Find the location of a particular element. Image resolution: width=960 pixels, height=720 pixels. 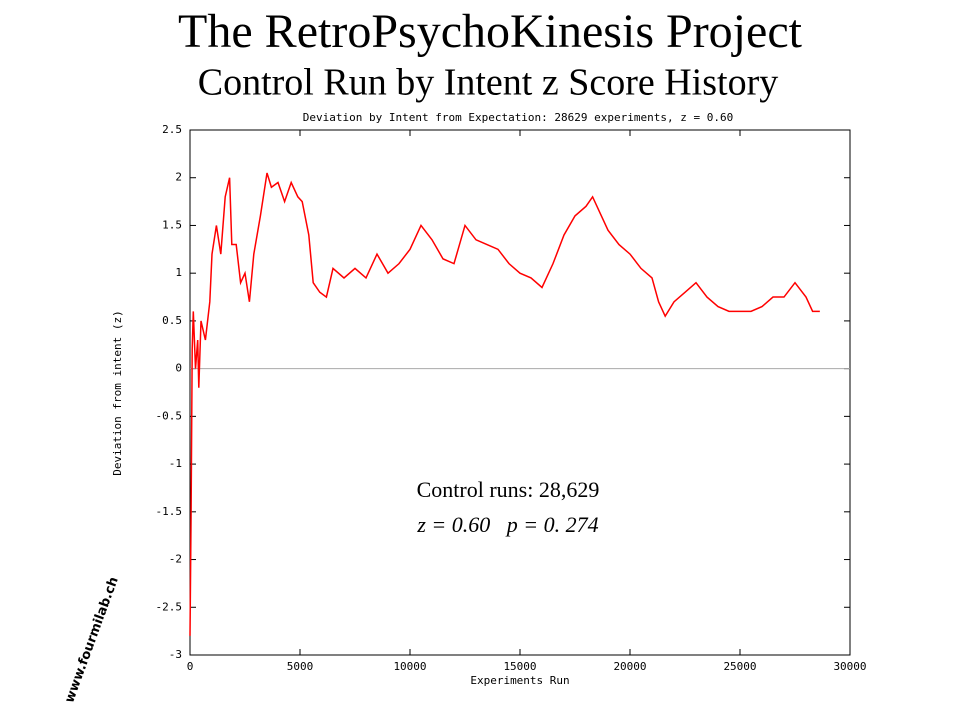

y-tick-label: -3 is located at coordinates (175, 654).